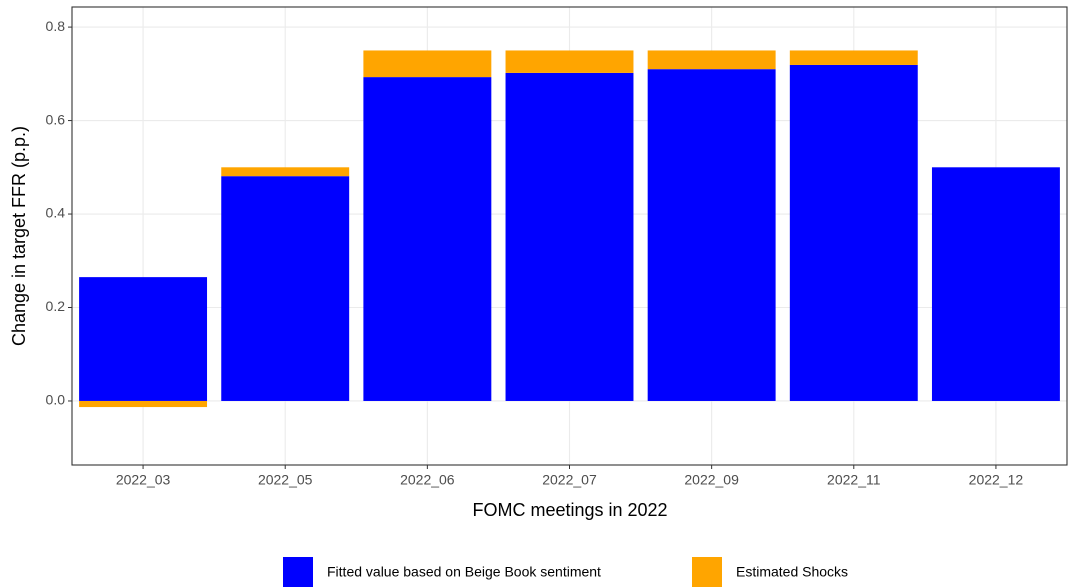 The image size is (1068, 588). What do you see at coordinates (996, 480) in the screenshot?
I see `x-tick-label: 2022_12` at bounding box center [996, 480].